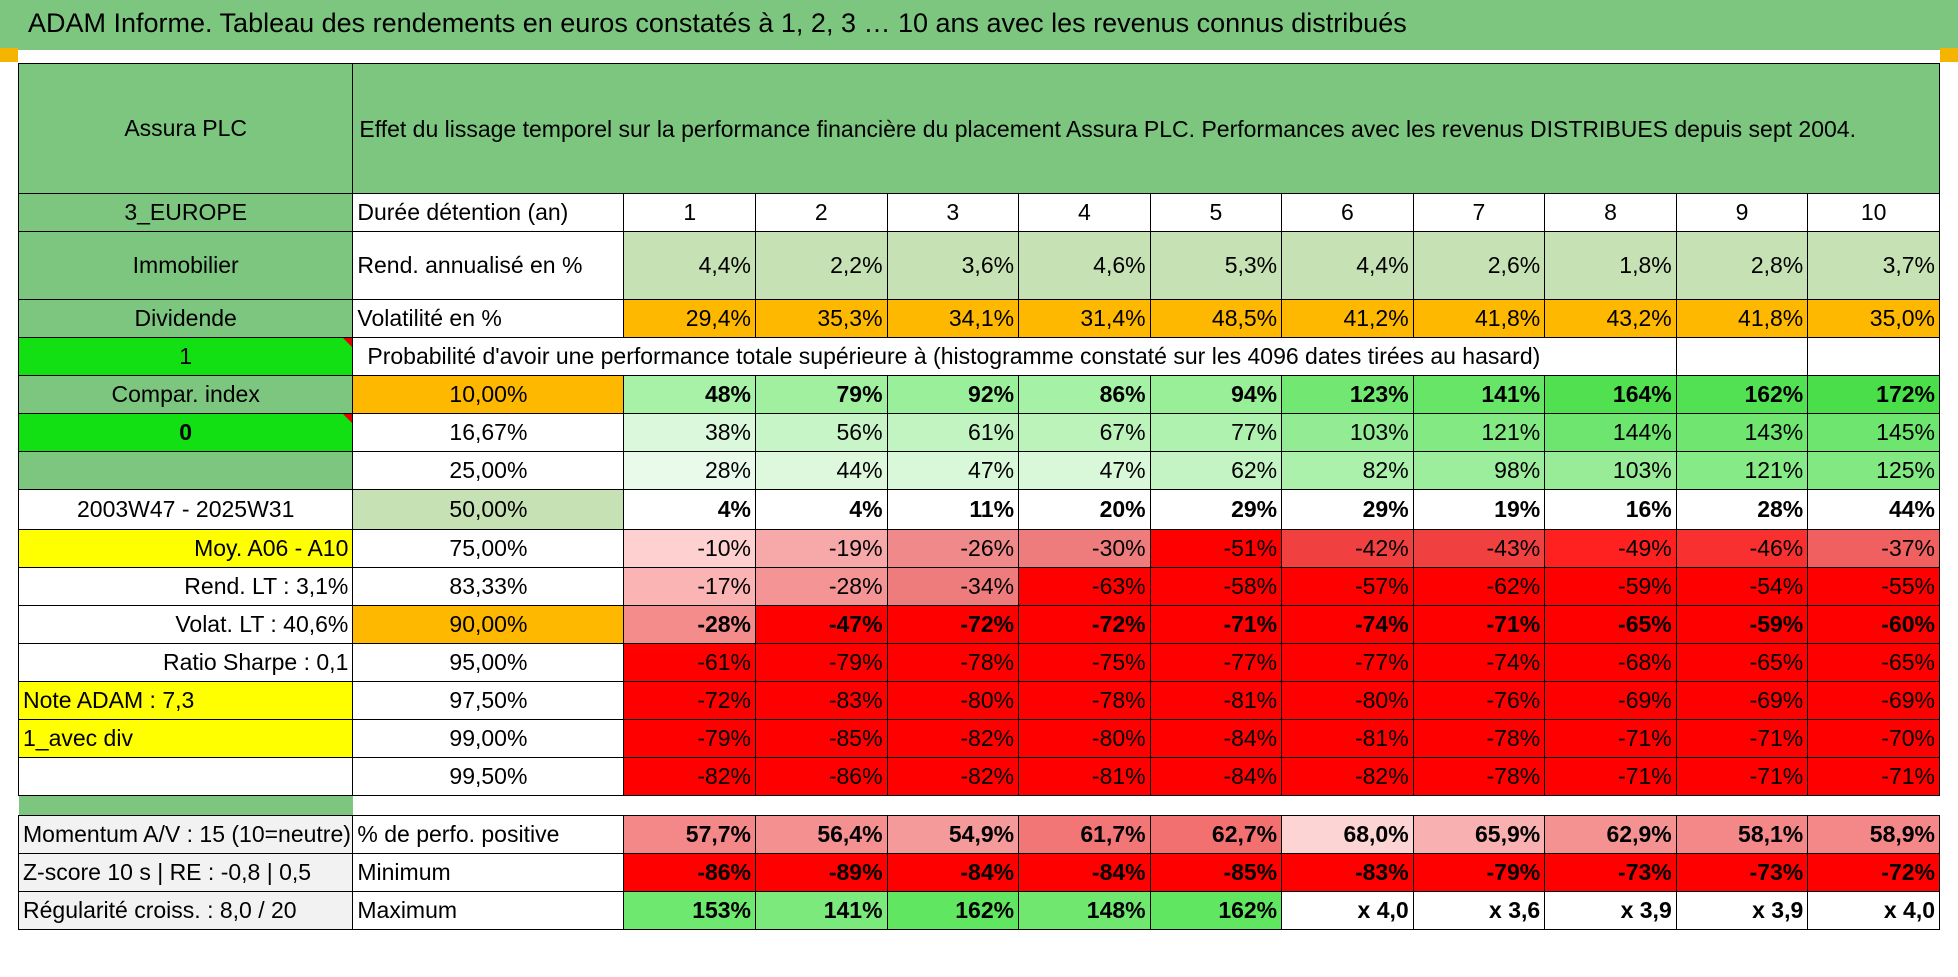 The image size is (1958, 977). I want to click on moy-label: Moy. A06 - A10, so click(185, 548).